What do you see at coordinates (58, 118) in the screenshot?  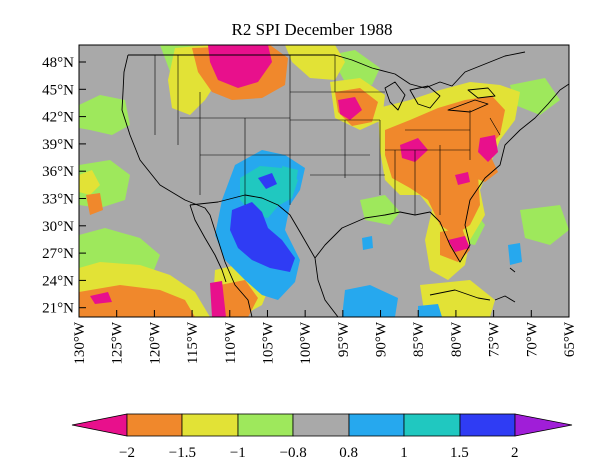 I see `lat-tick-label: 42°N` at bounding box center [58, 118].